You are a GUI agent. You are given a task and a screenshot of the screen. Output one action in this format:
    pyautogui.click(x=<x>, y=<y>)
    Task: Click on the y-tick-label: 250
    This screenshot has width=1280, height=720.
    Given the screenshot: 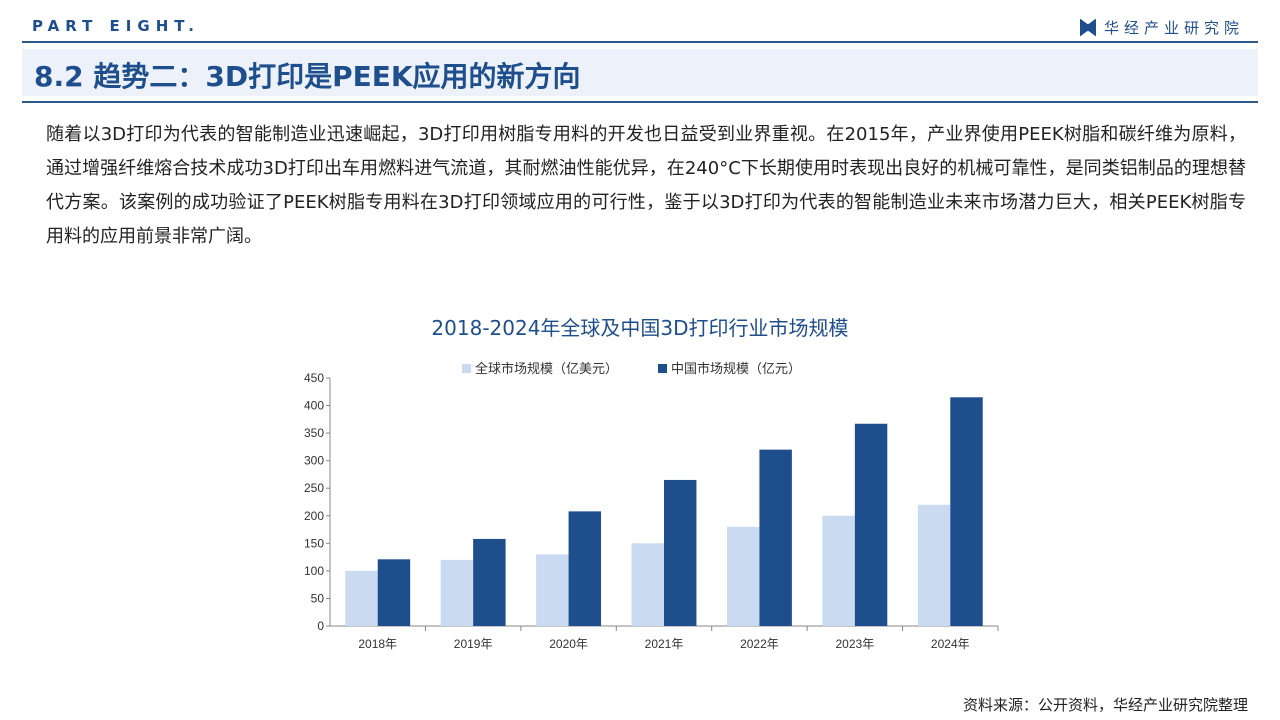 What is the action you would take?
    pyautogui.click(x=314, y=488)
    